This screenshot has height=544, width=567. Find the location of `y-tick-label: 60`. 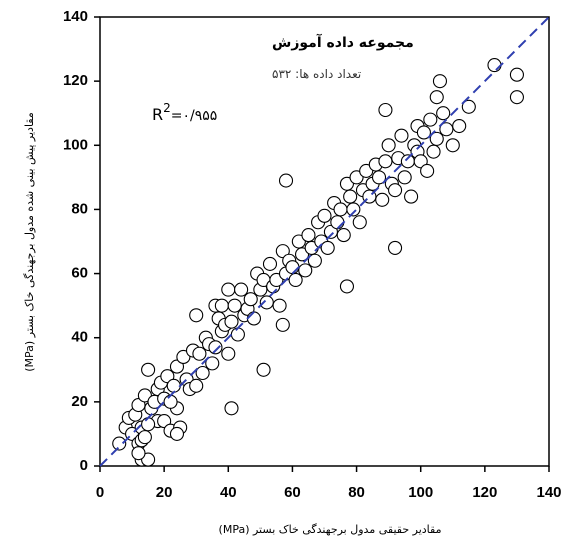

y-tick-label: 60 is located at coordinates (79, 273).